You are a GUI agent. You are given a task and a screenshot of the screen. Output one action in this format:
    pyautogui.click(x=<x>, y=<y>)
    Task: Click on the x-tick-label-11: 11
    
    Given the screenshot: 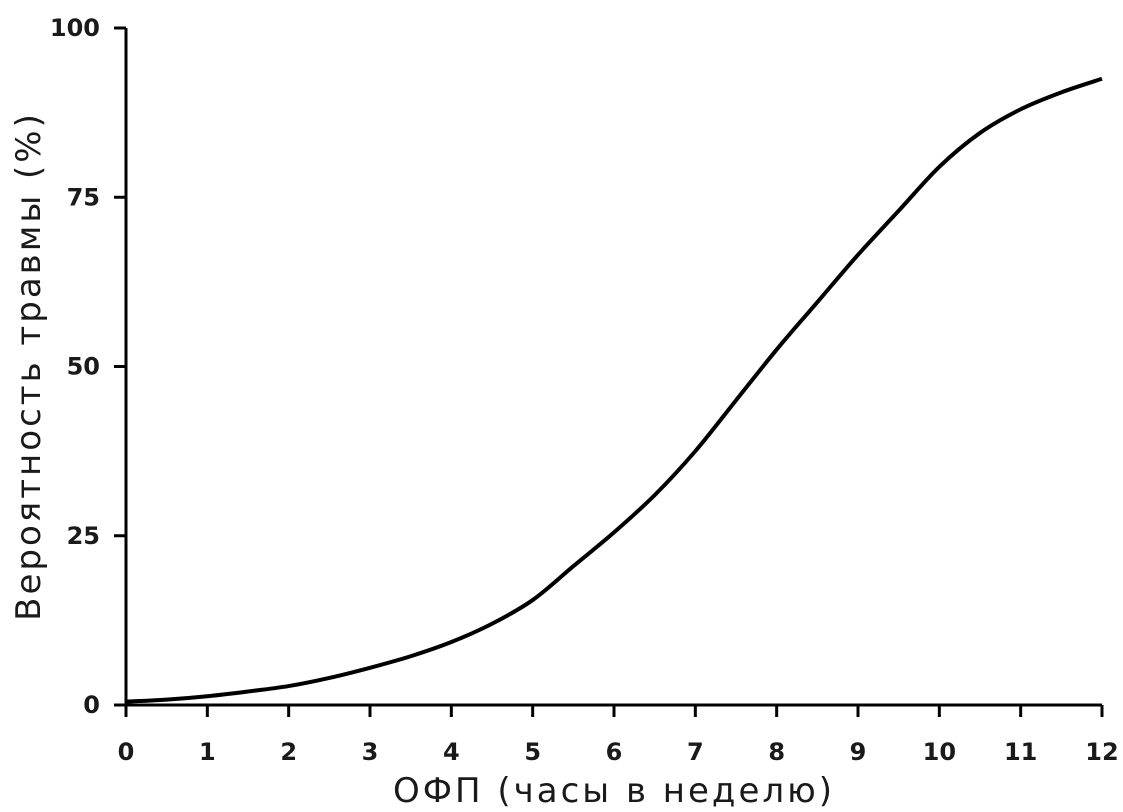 What is the action you would take?
    pyautogui.click(x=1020, y=752)
    